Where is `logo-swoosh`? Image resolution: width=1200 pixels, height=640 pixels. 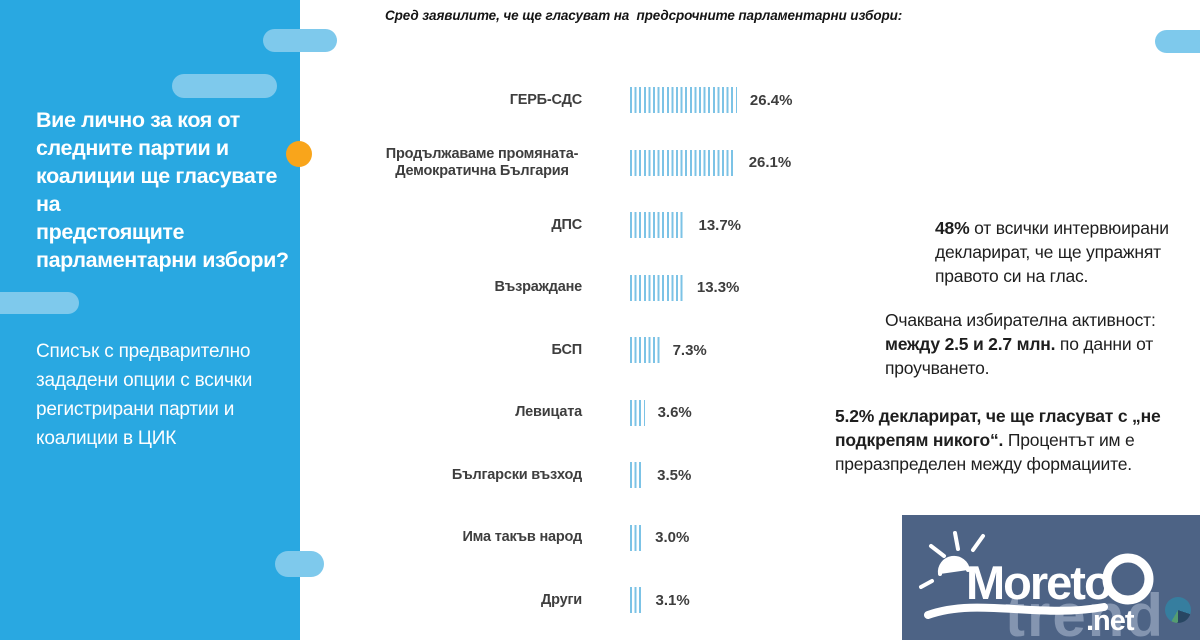 logo-swoosh is located at coordinates (1016, 611).